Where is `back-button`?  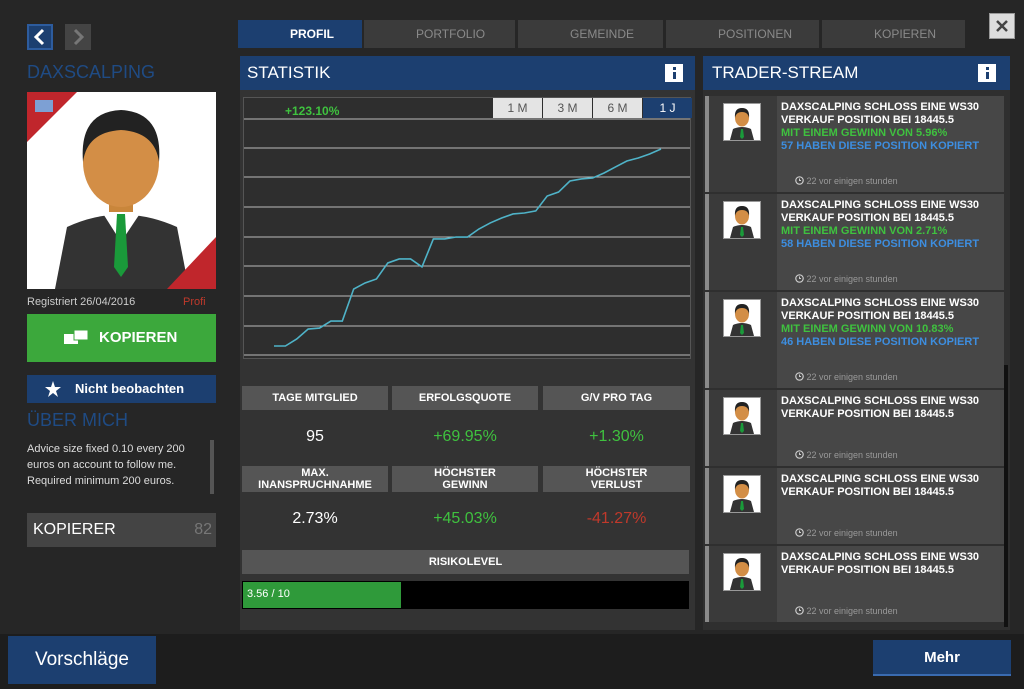
back-button is located at coordinates (40, 37).